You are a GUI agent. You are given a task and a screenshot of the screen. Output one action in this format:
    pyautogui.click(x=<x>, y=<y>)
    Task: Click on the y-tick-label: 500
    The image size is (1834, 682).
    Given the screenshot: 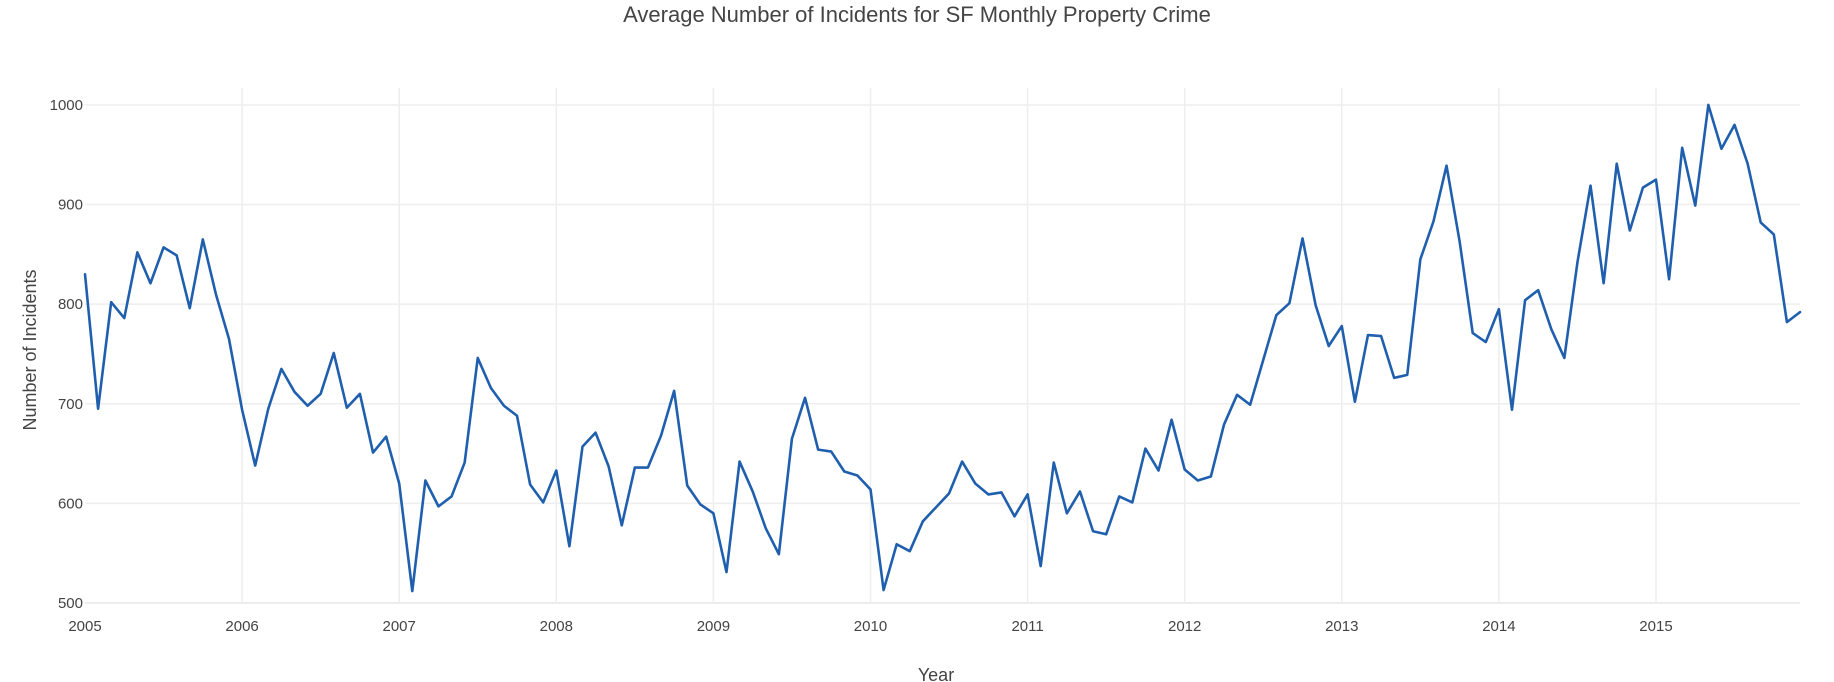 What is the action you would take?
    pyautogui.click(x=70, y=603)
    